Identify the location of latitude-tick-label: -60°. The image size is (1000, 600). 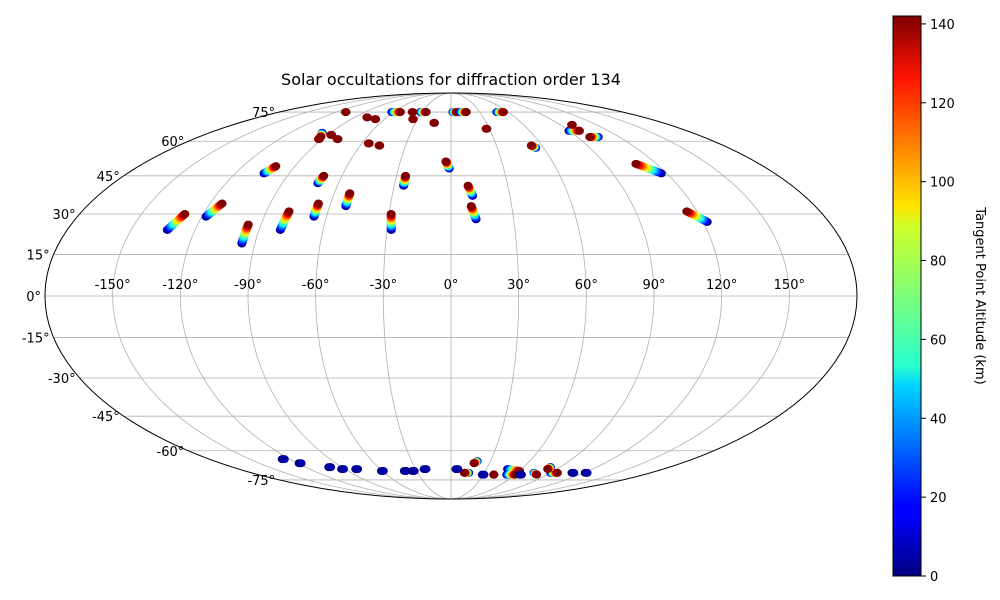
(171, 452).